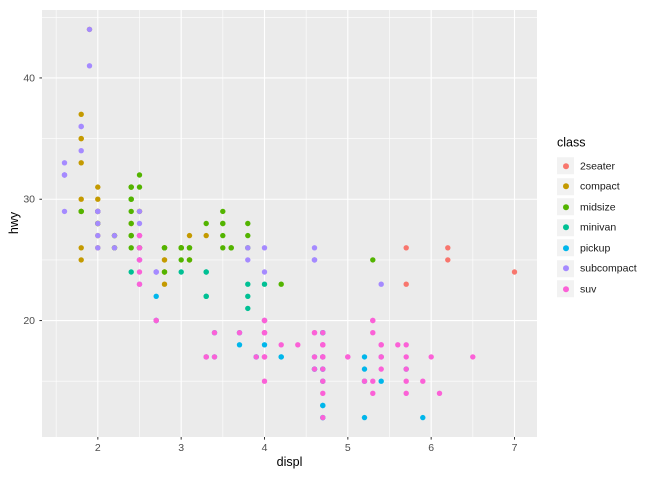 This screenshot has width=672, height=480. What do you see at coordinates (598, 206) in the screenshot?
I see `legend-label: midsize` at bounding box center [598, 206].